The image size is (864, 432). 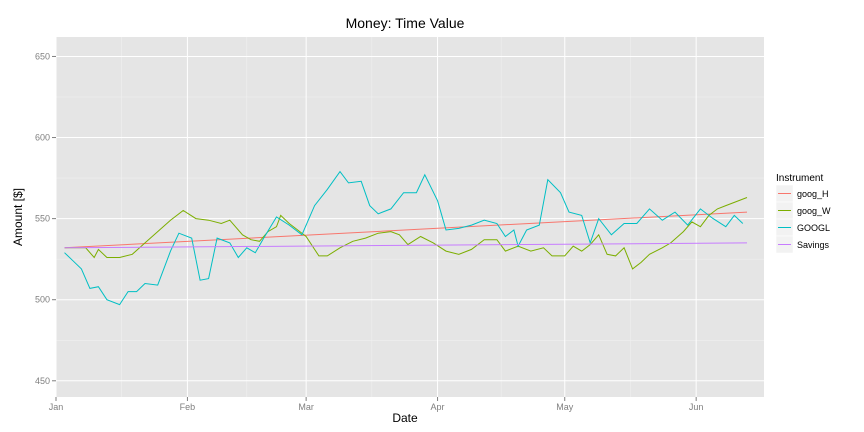 I want to click on series-line-savings, so click(x=406, y=245).